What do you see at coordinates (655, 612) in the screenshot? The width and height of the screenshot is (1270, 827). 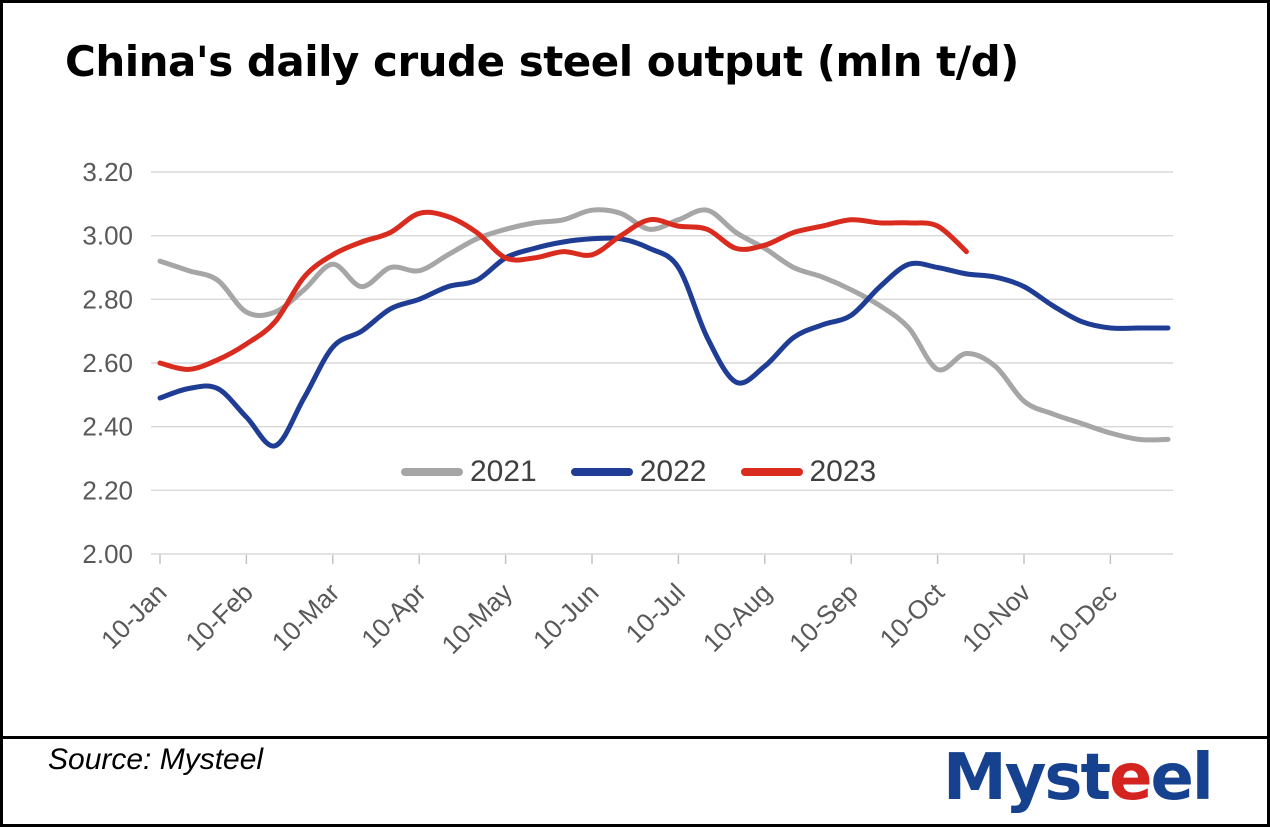 I see `x-tick-label: 10-Jul` at bounding box center [655, 612].